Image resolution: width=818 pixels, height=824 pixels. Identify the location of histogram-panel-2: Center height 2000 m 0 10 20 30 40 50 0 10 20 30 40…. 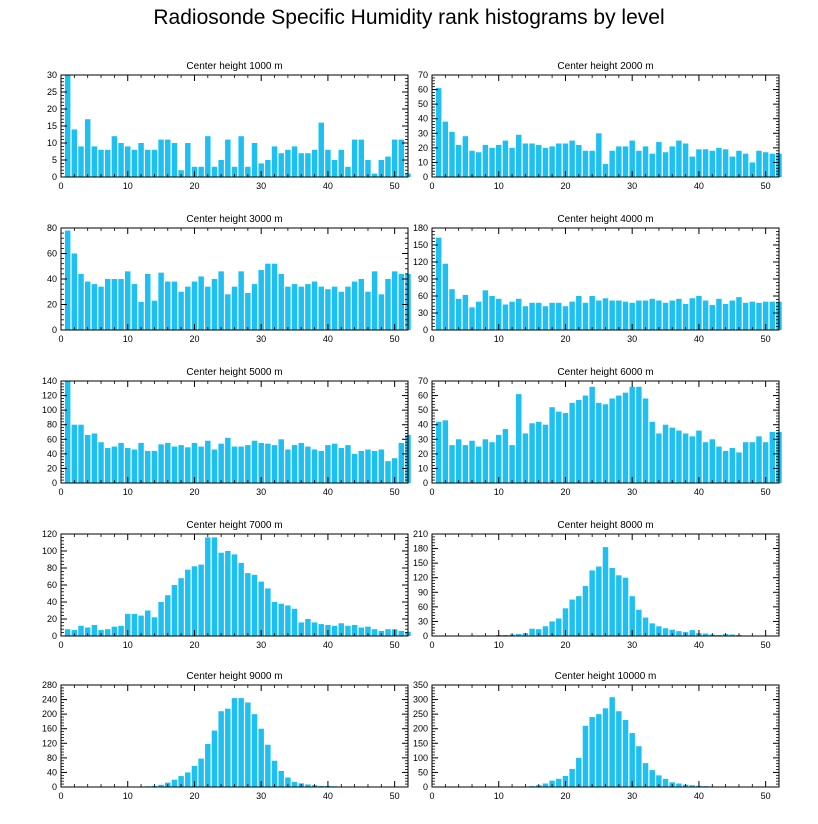
(600, 126).